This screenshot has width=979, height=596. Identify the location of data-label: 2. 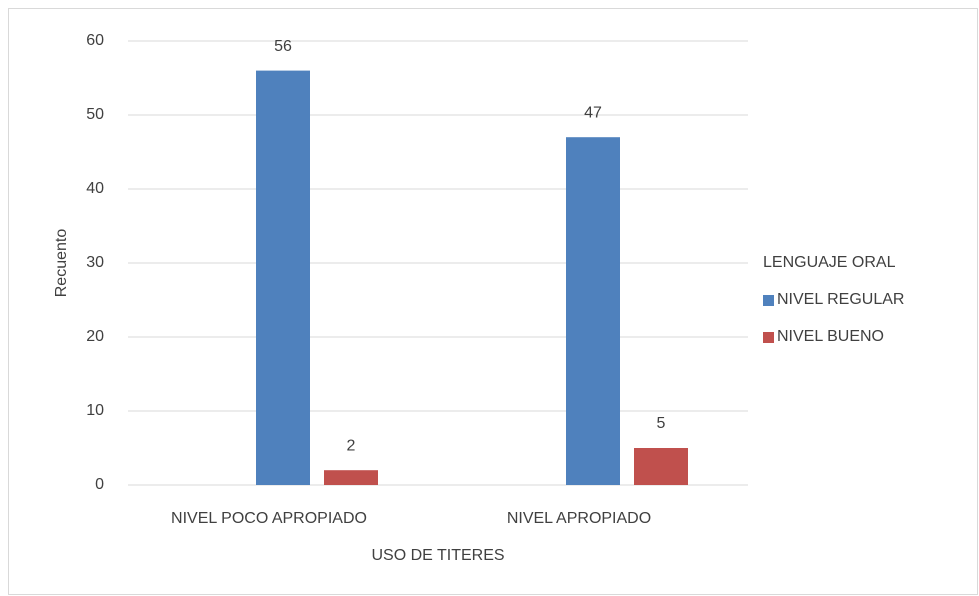
(351, 445).